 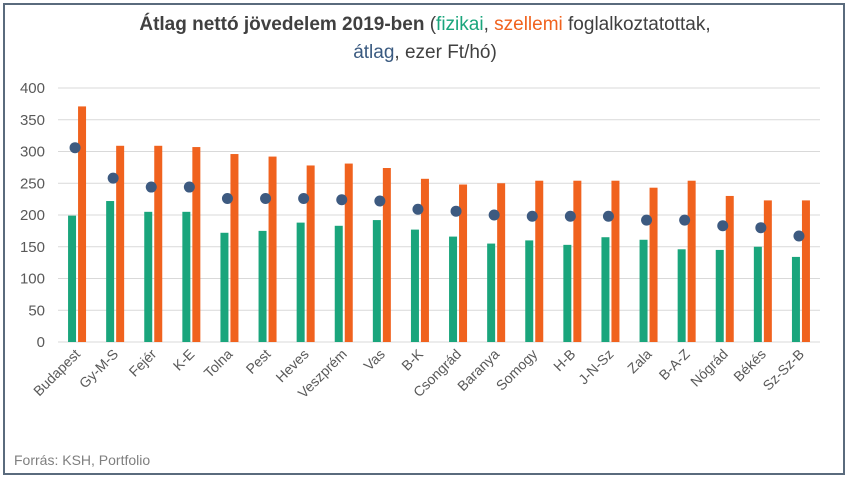 I want to click on legend-szellemi: szellemi, so click(x=528, y=24).